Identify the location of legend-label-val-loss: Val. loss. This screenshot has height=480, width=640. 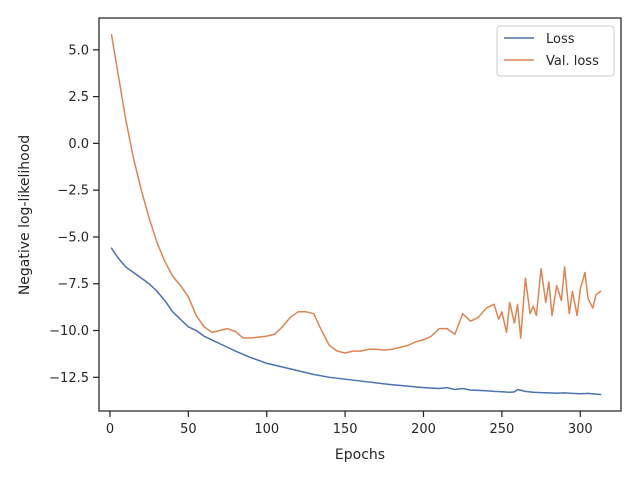
(572, 61).